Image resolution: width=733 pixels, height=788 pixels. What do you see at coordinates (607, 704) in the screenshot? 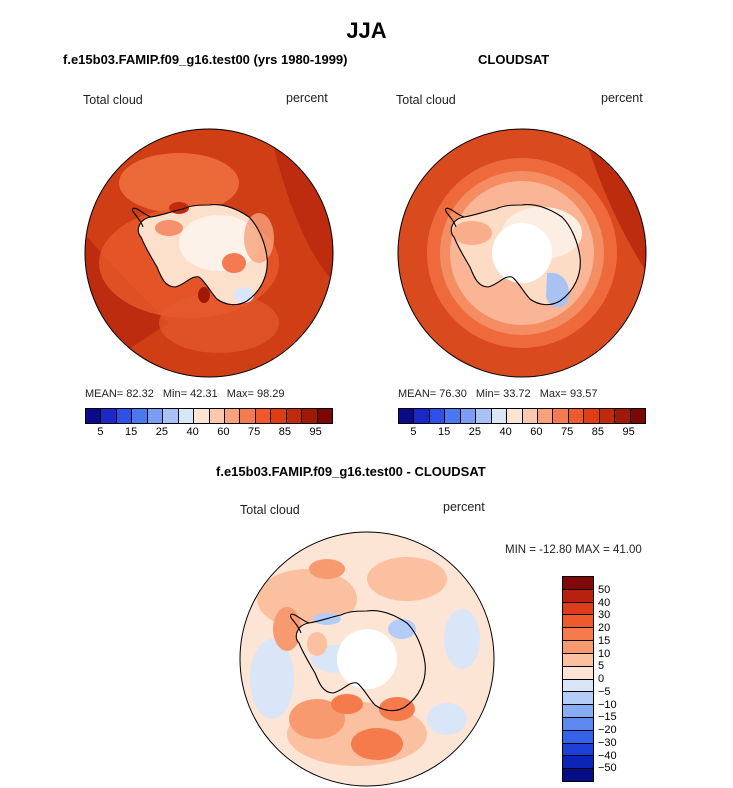
I see `colorbar-tick-label: −10` at bounding box center [607, 704].